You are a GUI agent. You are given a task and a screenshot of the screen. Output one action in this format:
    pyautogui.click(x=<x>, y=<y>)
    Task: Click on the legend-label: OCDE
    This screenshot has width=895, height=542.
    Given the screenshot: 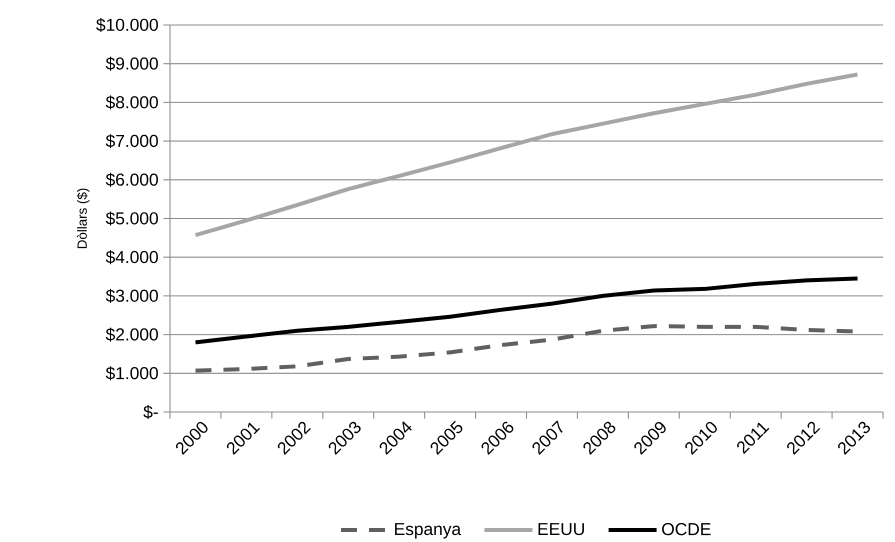 What is the action you would take?
    pyautogui.click(x=686, y=529)
    